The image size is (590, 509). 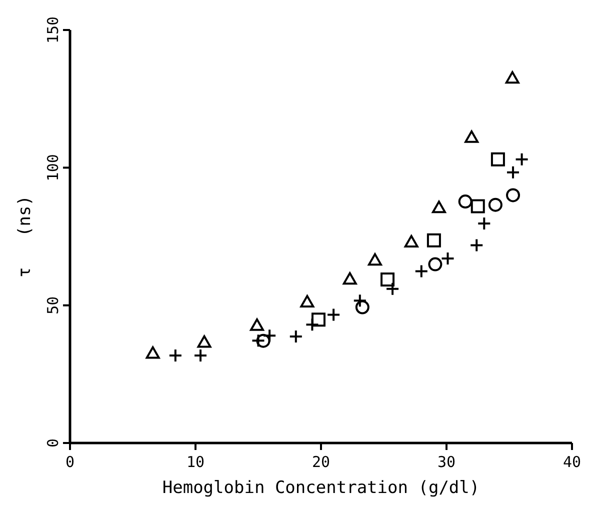 I want to click on y-tick-label: 50, so click(x=53, y=305).